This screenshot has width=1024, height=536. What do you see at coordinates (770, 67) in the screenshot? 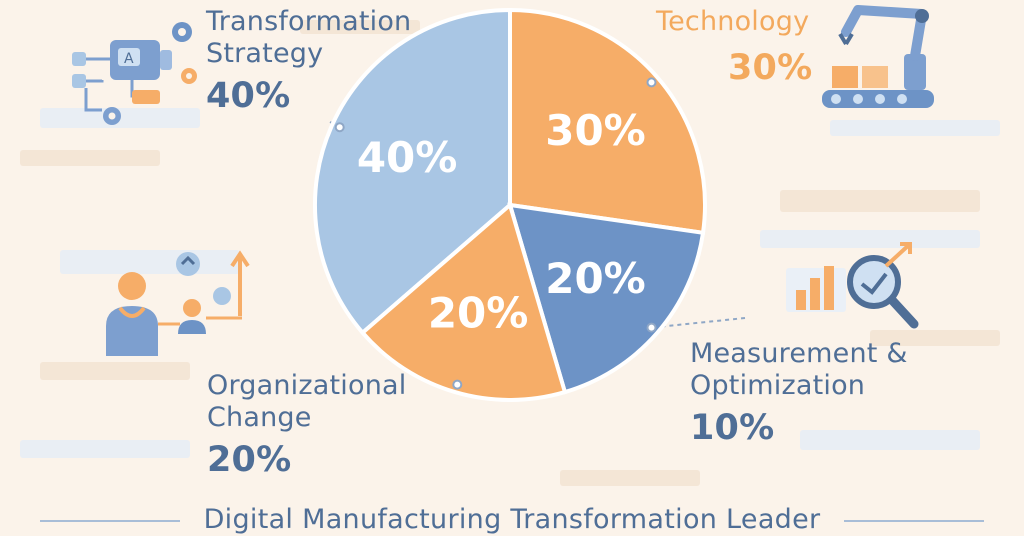
I see `label-percent: 30%` at bounding box center [770, 67].